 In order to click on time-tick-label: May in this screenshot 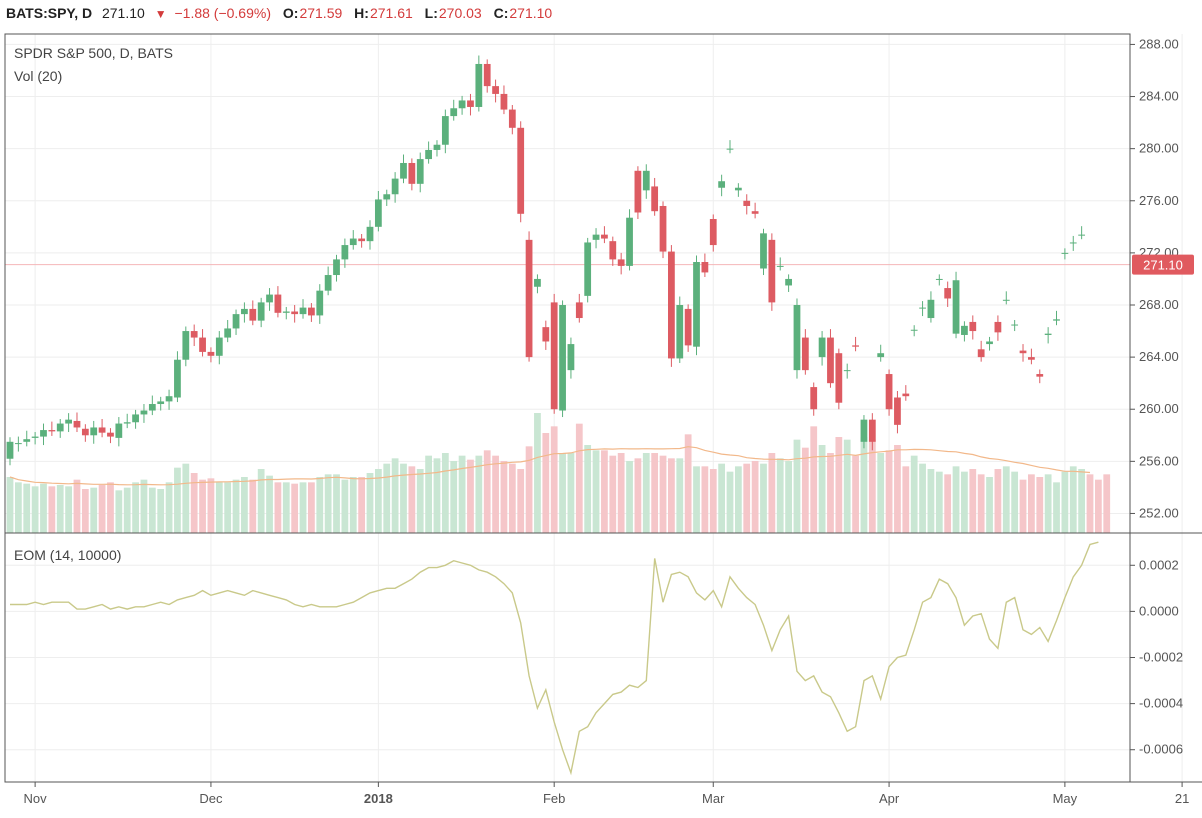, I will do `click(1065, 798)`.